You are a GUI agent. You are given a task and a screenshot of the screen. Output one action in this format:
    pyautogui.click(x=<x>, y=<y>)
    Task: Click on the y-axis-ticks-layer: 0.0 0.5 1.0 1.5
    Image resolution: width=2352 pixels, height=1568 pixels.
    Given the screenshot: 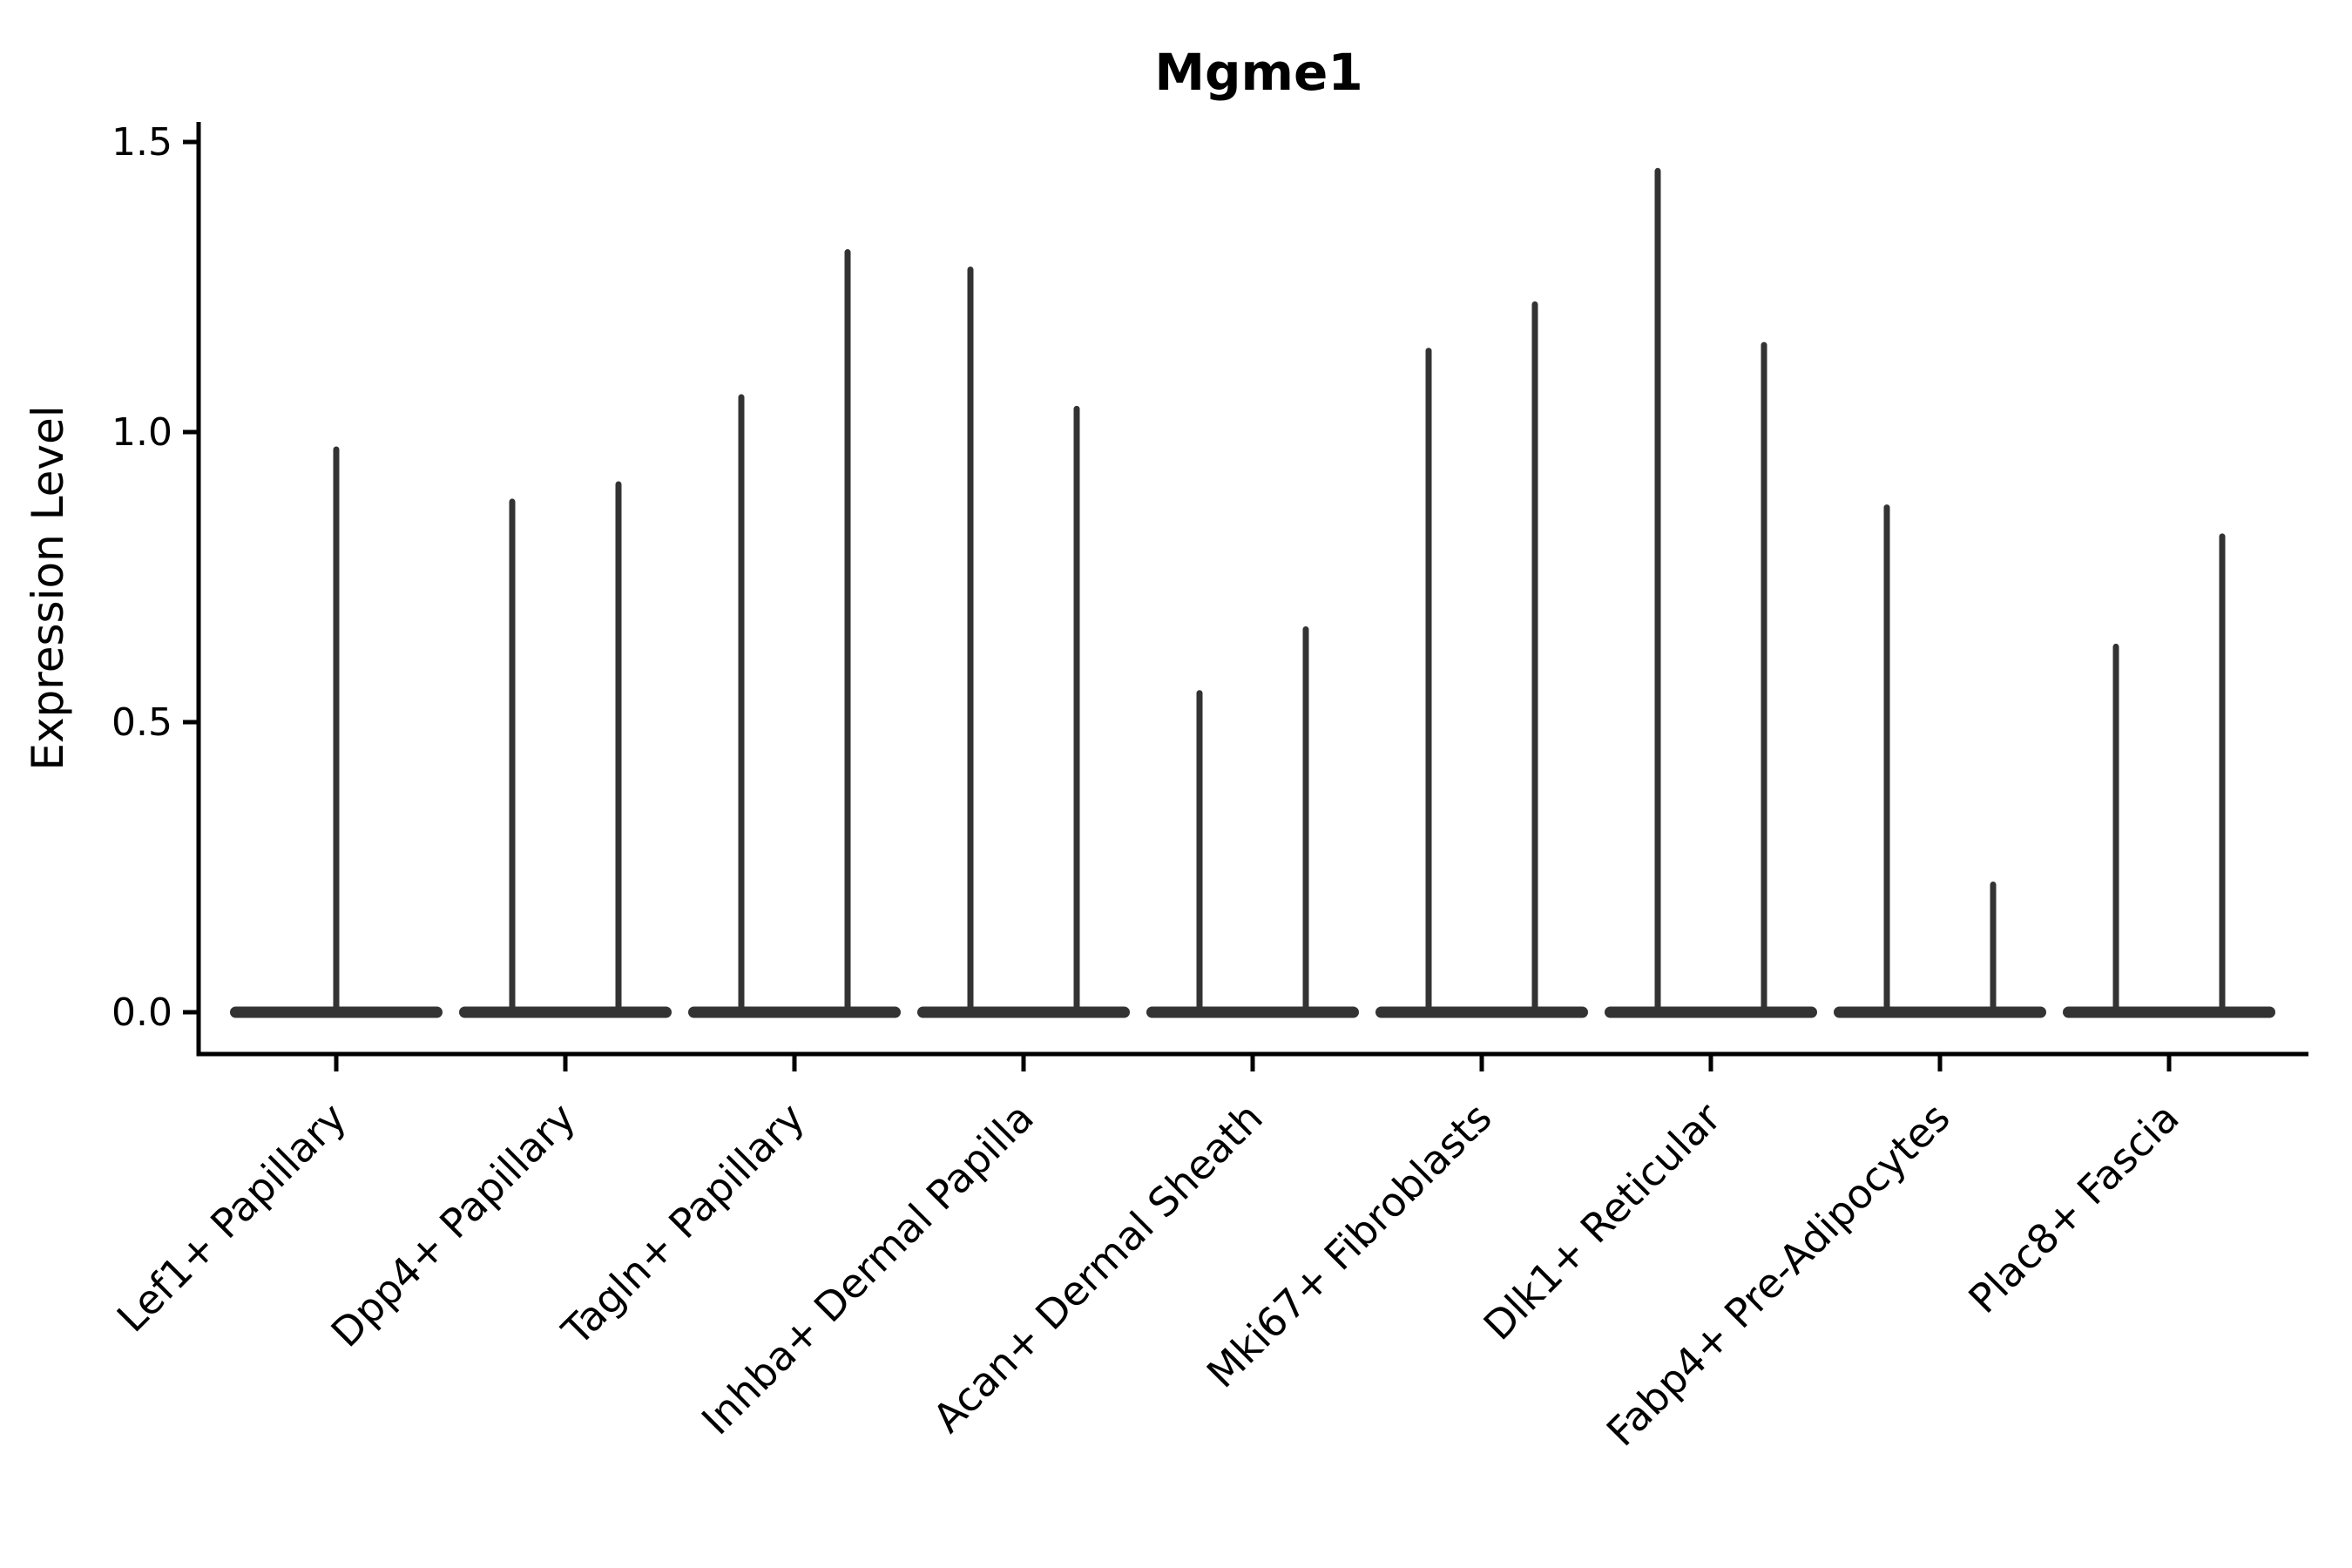 What is the action you would take?
    pyautogui.click(x=155, y=577)
    